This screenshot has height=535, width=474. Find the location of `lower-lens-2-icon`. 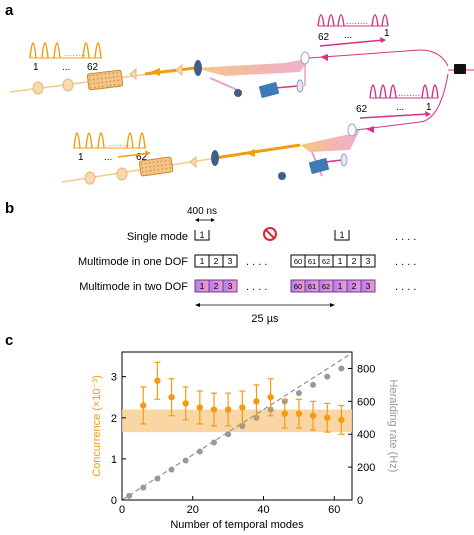

lower-lens-2-icon is located at coordinates (122, 174).